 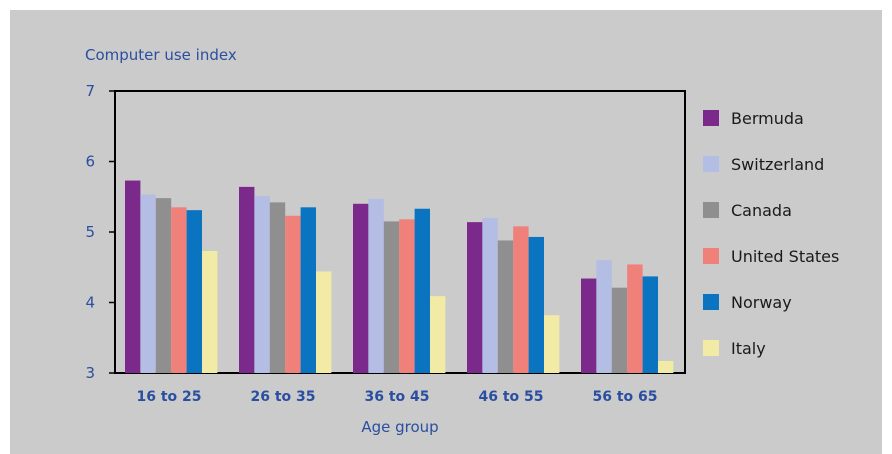 I want to click on y-tick-label: 3, so click(x=90, y=373).